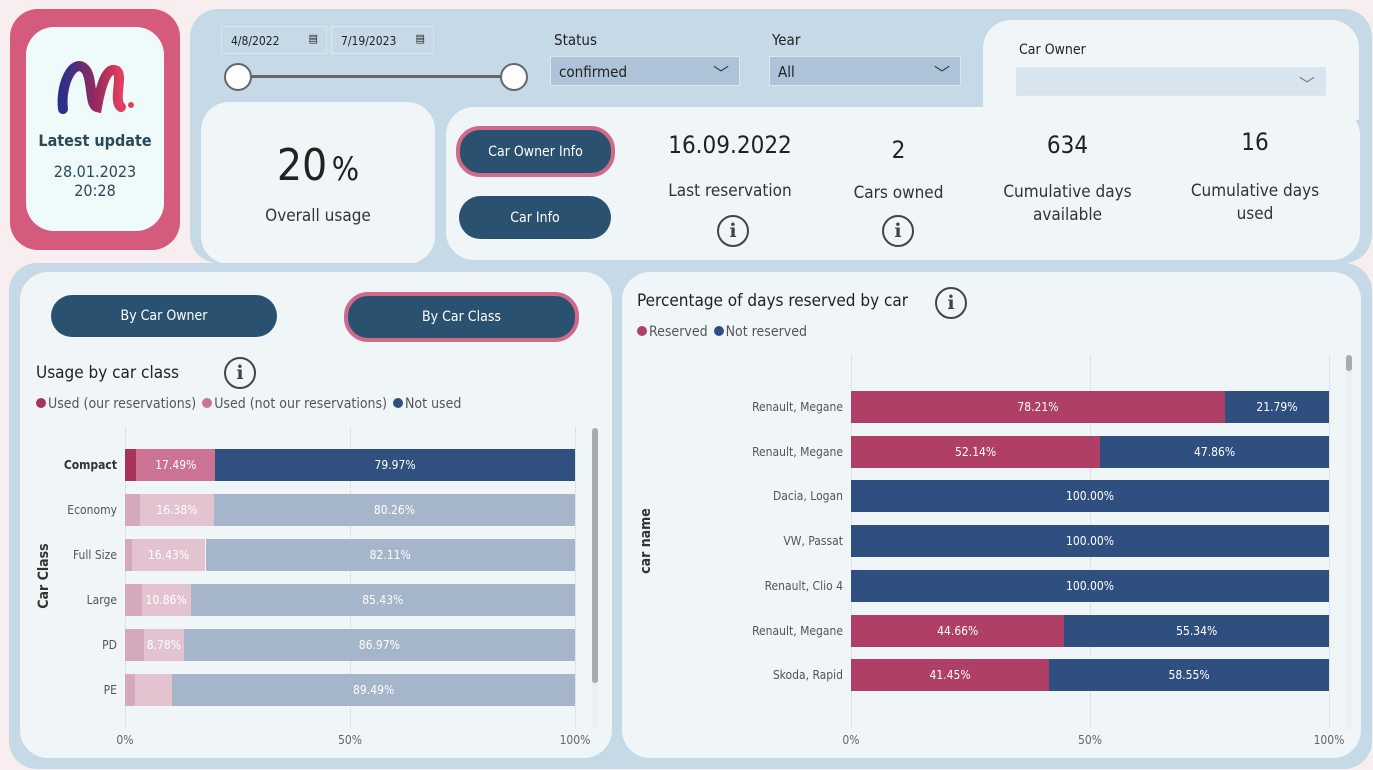 The width and height of the screenshot is (1373, 770). Describe the element at coordinates (773, 301) in the screenshot. I see `chart2-title: Percentage of days reserved by car` at that location.